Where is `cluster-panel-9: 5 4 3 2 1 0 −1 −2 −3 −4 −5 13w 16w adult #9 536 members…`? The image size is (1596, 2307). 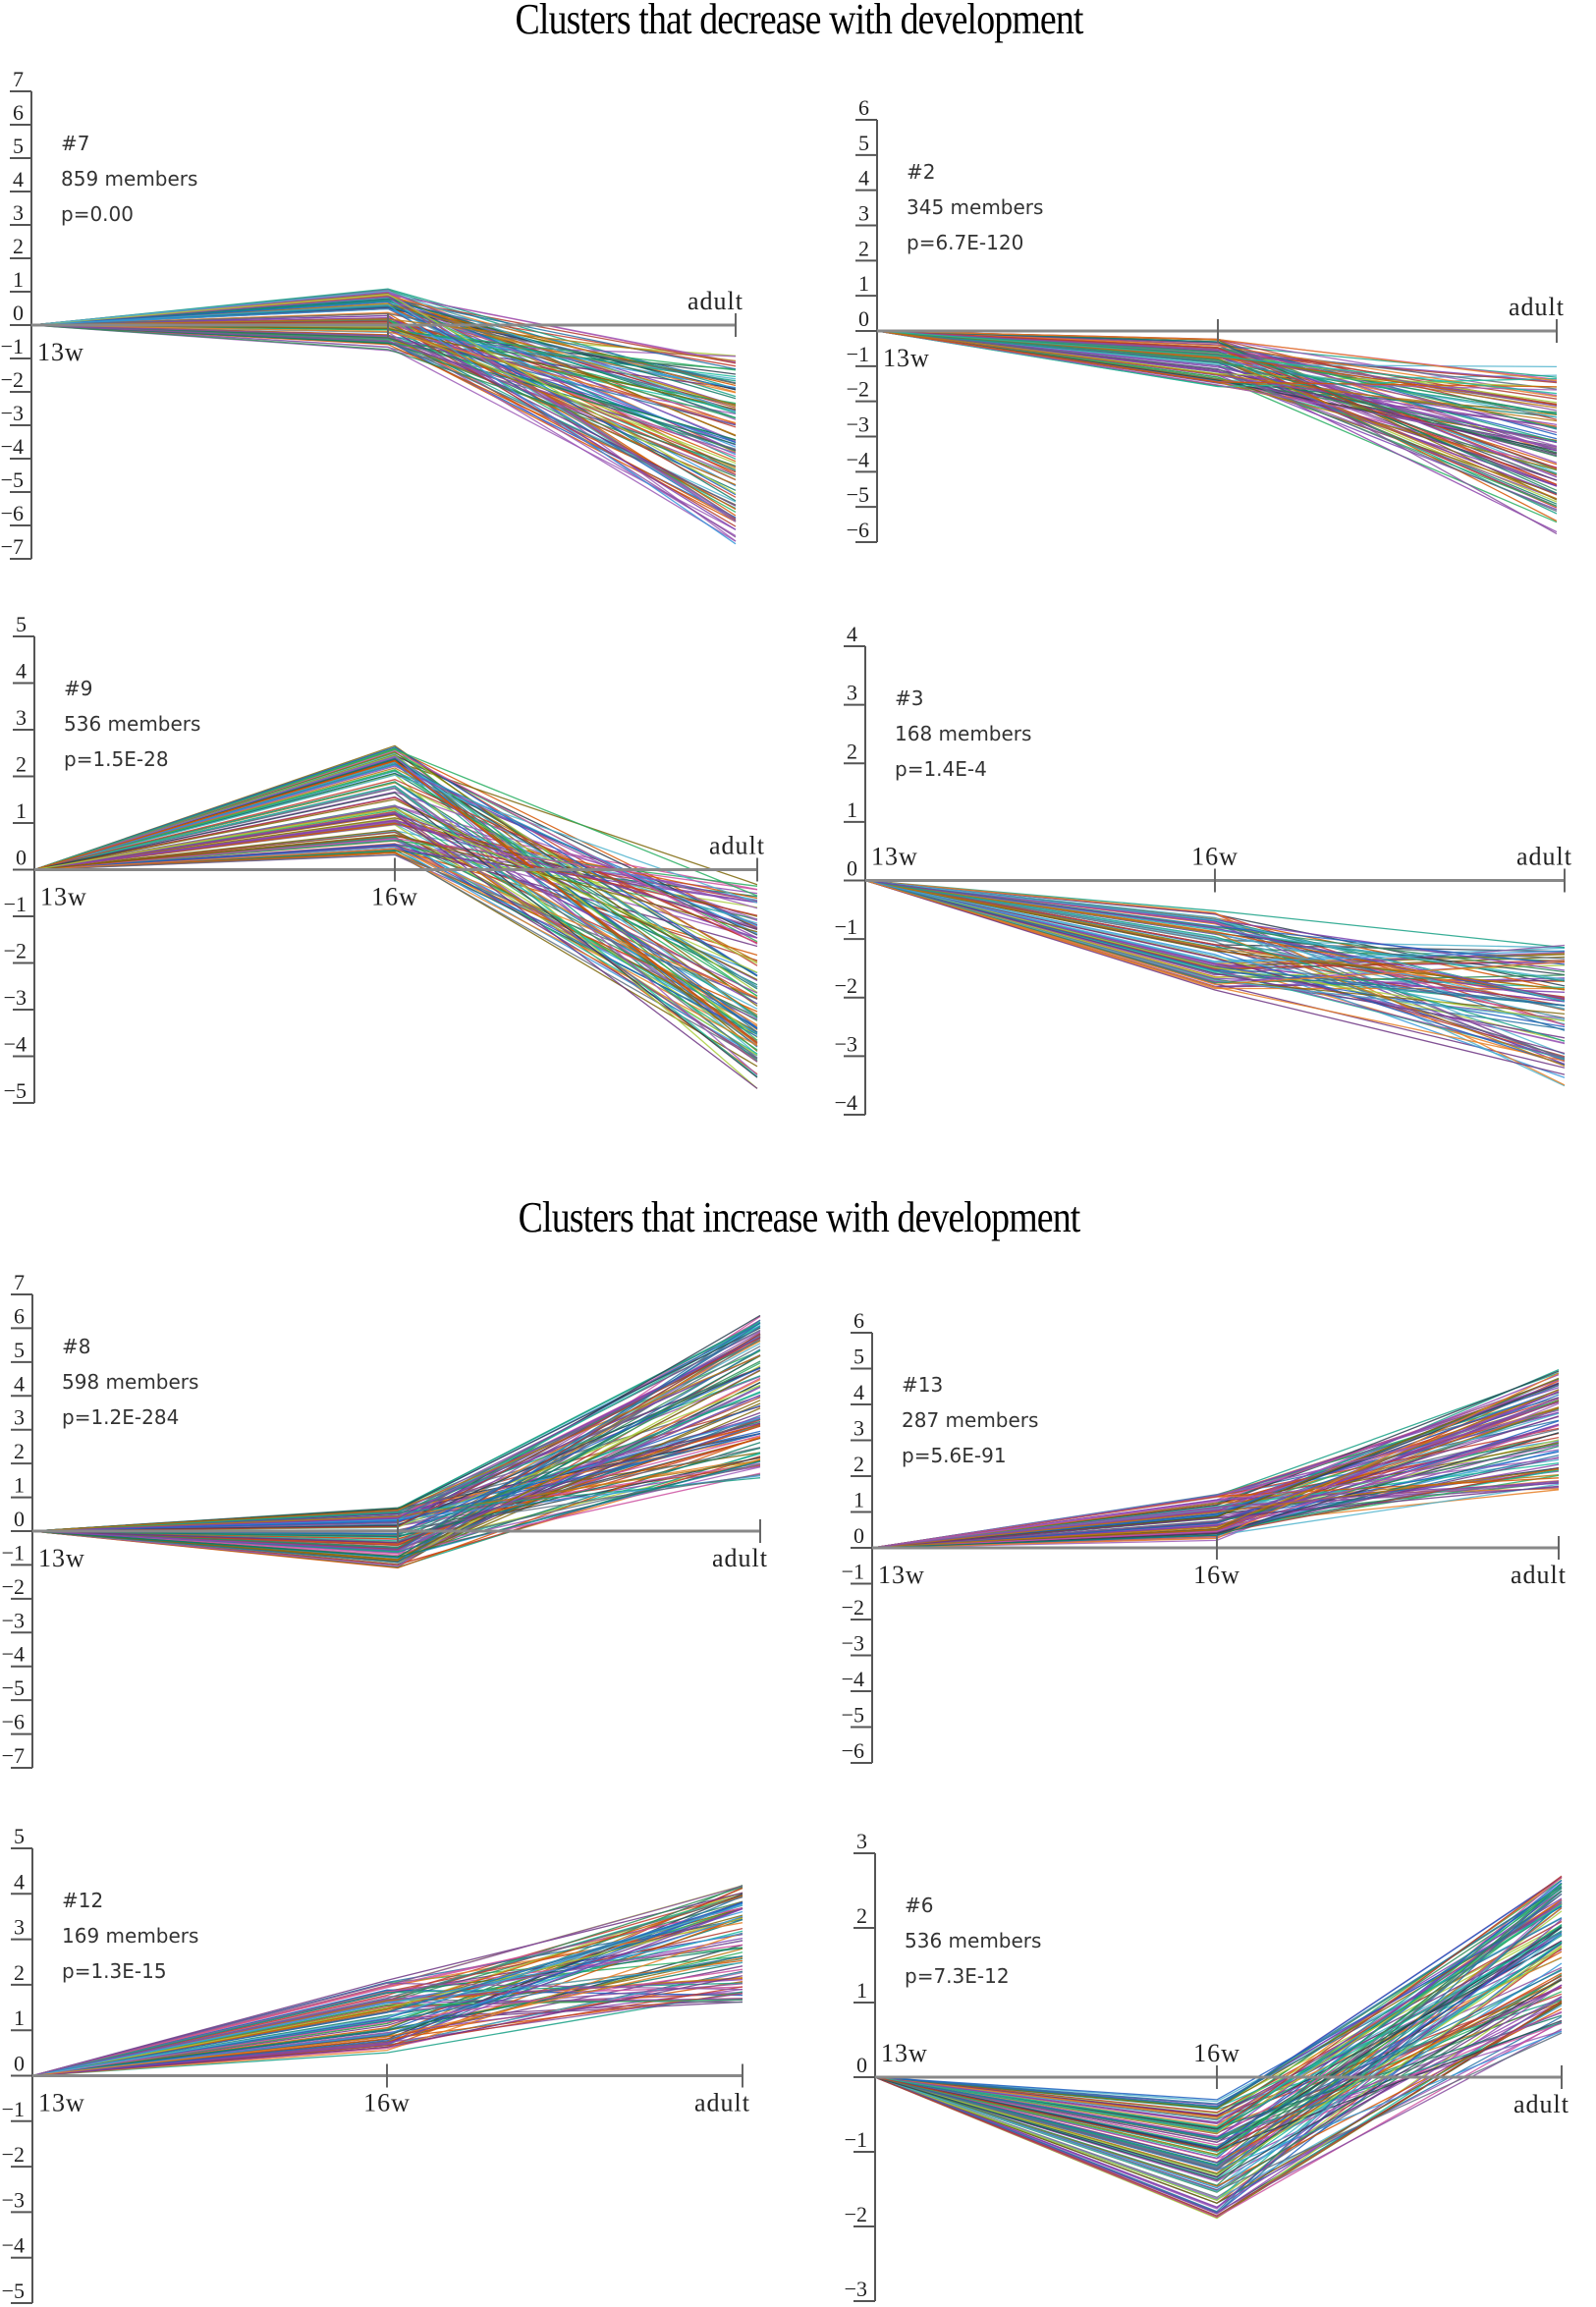 cluster-panel-9: 5 4 3 2 1 0 −1 −2 −3 −4 −5 13w 16w adult #9 536 members… is located at coordinates (384, 858).